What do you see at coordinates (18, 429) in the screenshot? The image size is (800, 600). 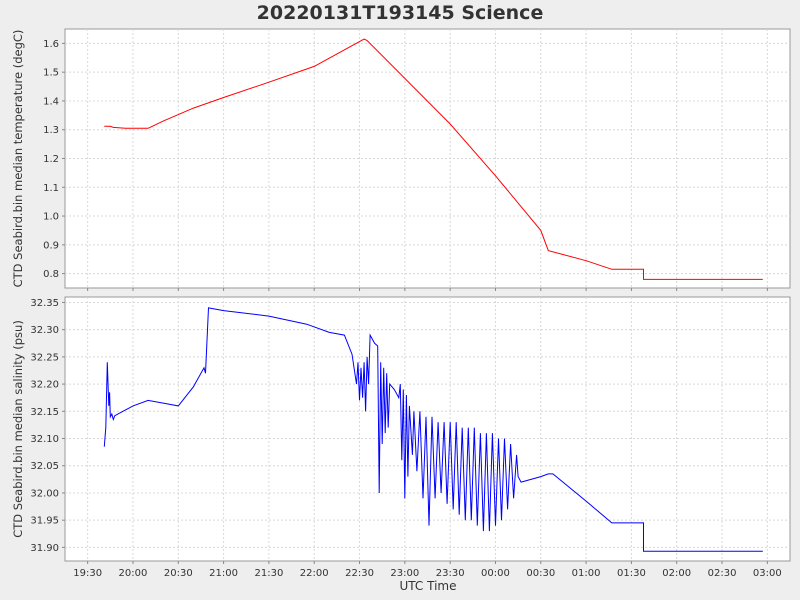 I see `y-axis-label: CTD Seabird.bin median salinity (psu)` at bounding box center [18, 429].